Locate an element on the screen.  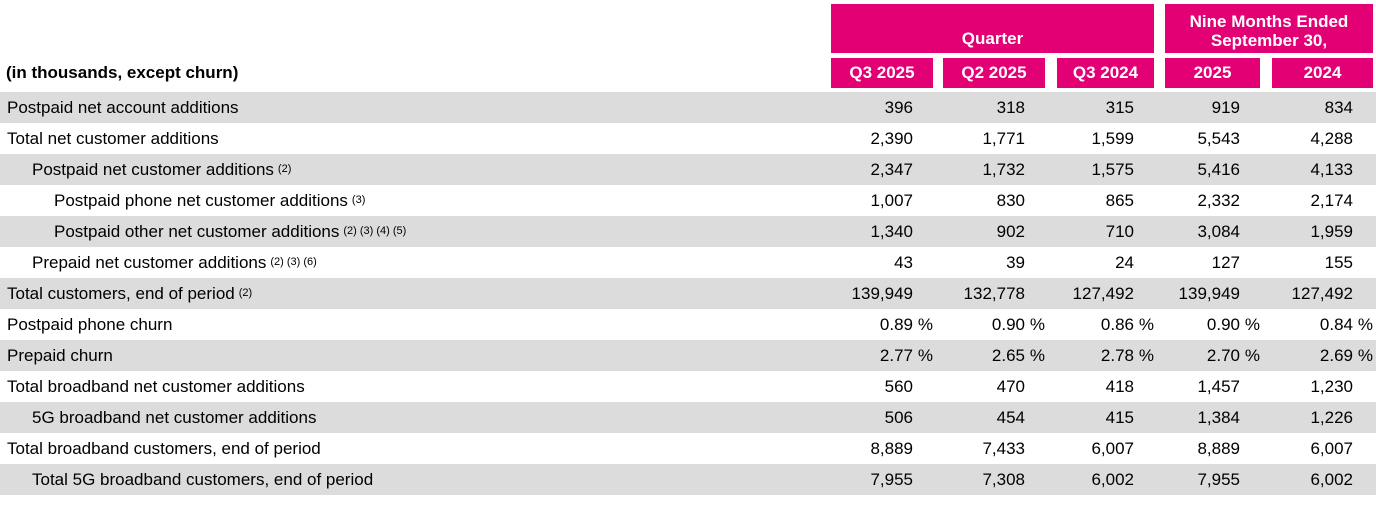
row-label-cell: Postpaid net customer additions (2) is located at coordinates (162, 169).